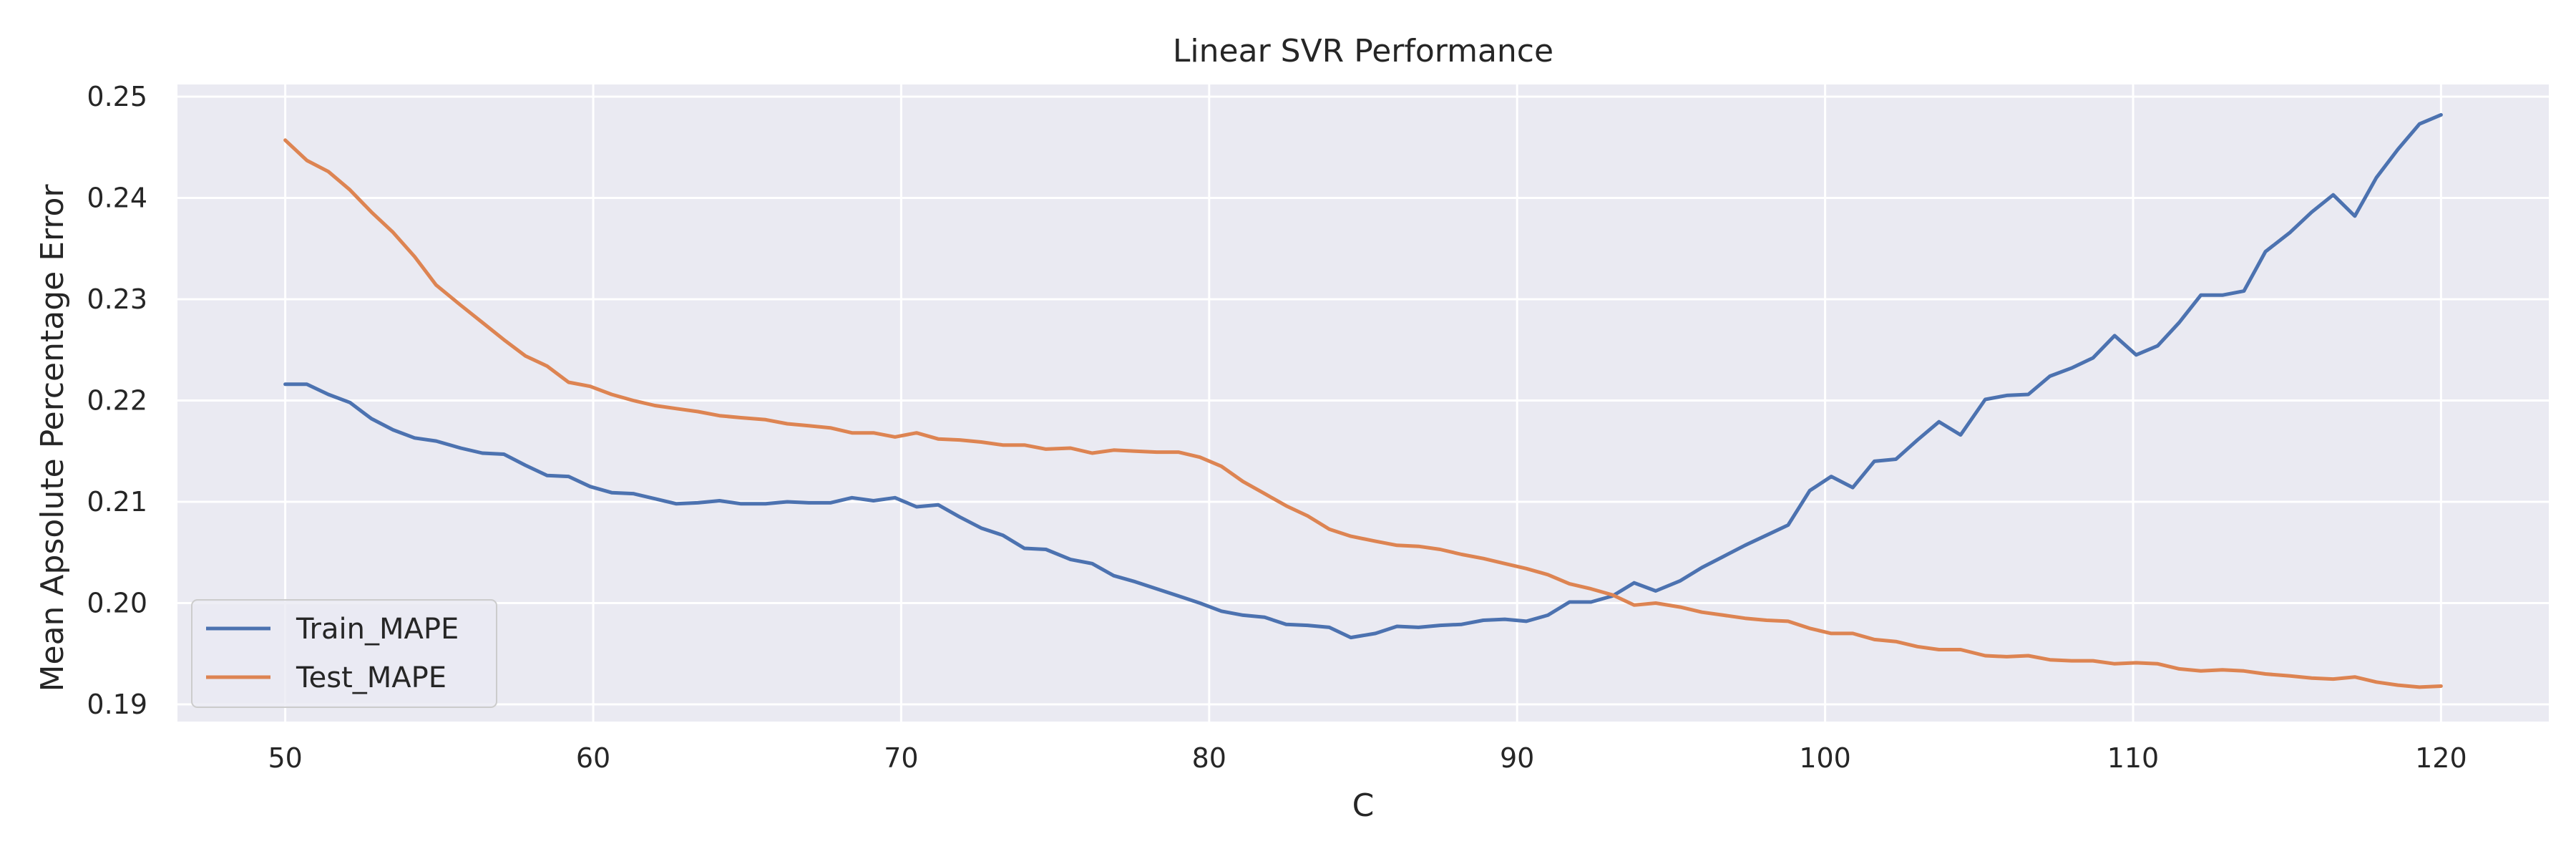  What do you see at coordinates (1517, 758) in the screenshot?
I see `x-tick-label: 90` at bounding box center [1517, 758].